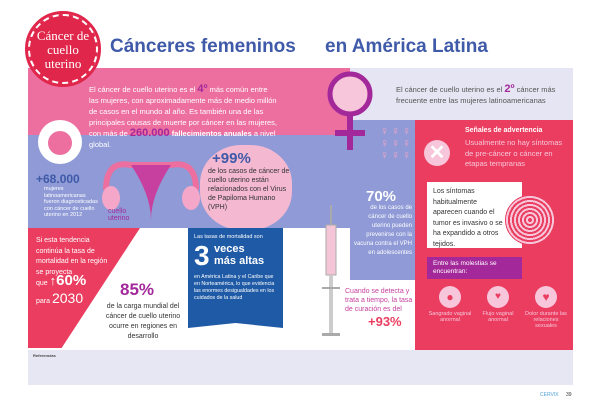 This screenshot has width=600, height=418. I want to click on uterus-illustration, so click(151, 190).